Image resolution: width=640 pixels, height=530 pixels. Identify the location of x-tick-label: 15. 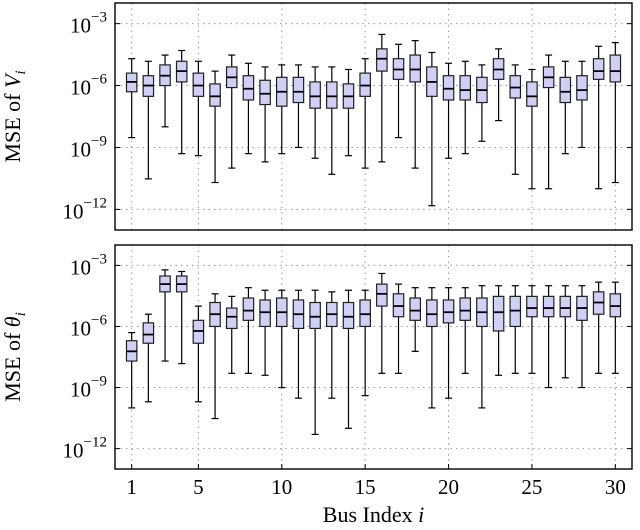
(365, 487).